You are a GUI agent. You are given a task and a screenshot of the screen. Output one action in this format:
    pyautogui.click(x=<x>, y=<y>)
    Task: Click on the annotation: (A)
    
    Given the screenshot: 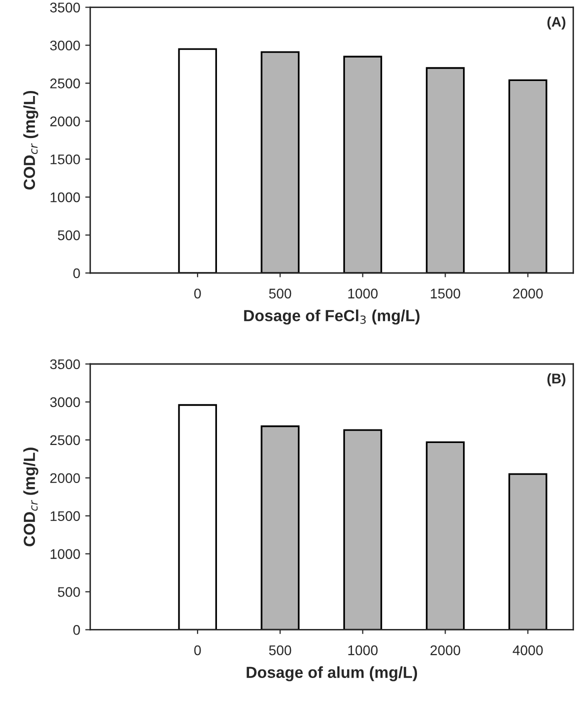 What is the action you would take?
    pyautogui.click(x=556, y=23)
    